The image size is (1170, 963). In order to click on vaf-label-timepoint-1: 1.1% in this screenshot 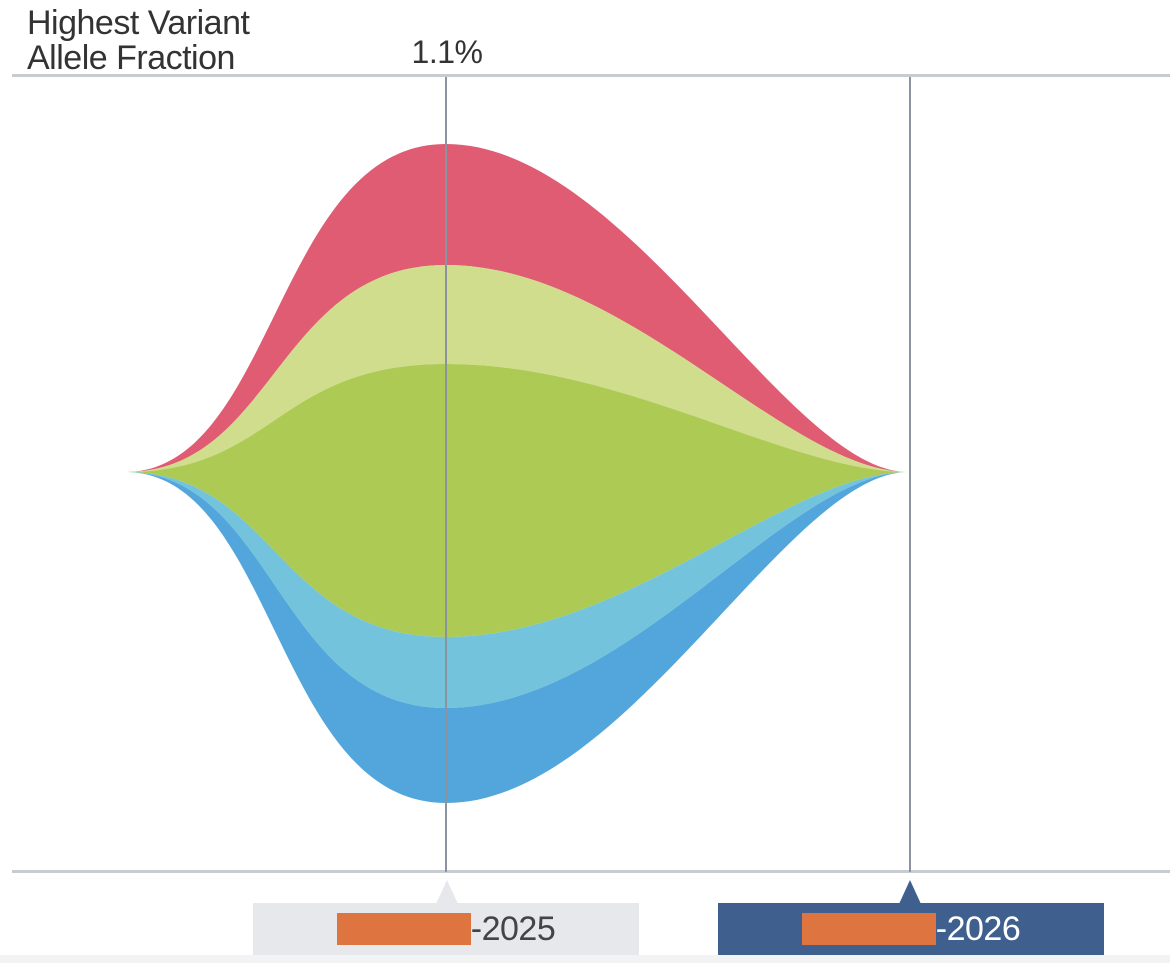, I will do `click(447, 52)`.